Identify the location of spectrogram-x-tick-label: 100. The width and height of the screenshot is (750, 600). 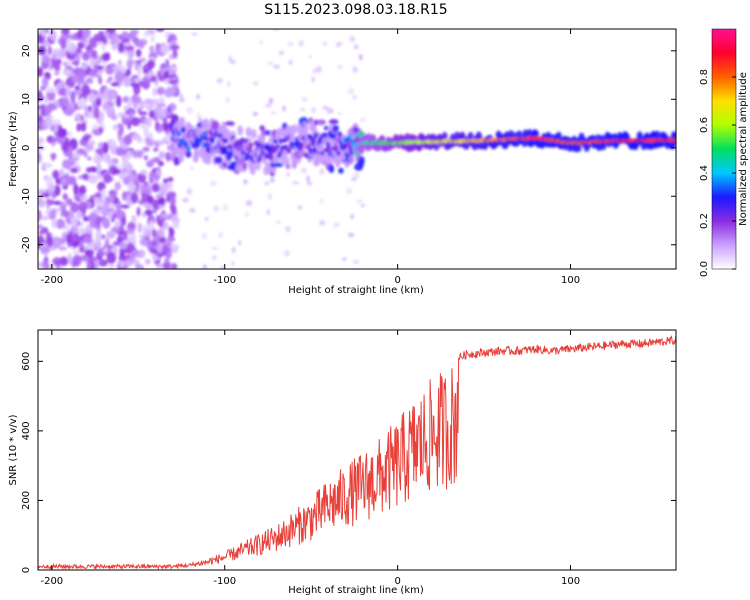
(570, 280).